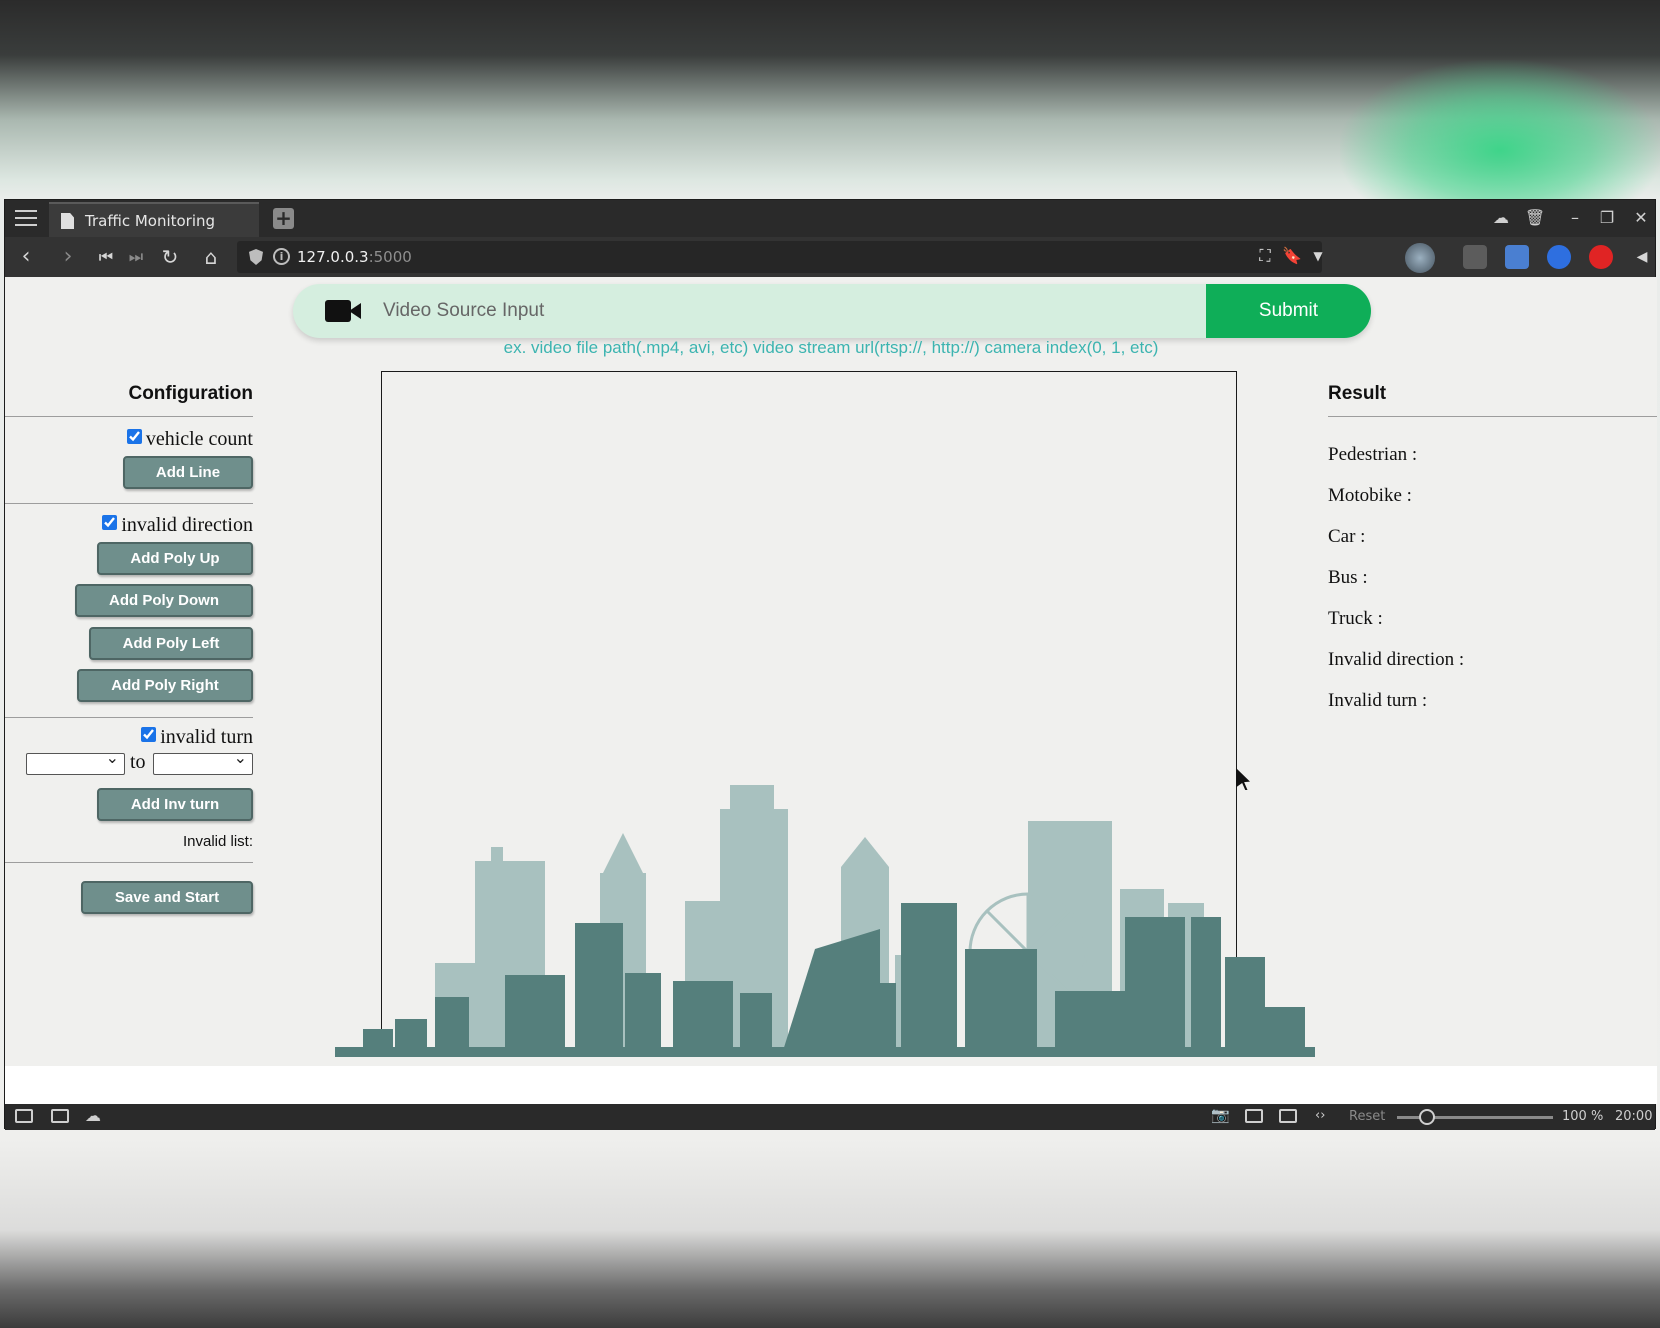 The height and width of the screenshot is (1328, 1660). What do you see at coordinates (1288, 311) in the screenshot?
I see `submit-button: Submit` at bounding box center [1288, 311].